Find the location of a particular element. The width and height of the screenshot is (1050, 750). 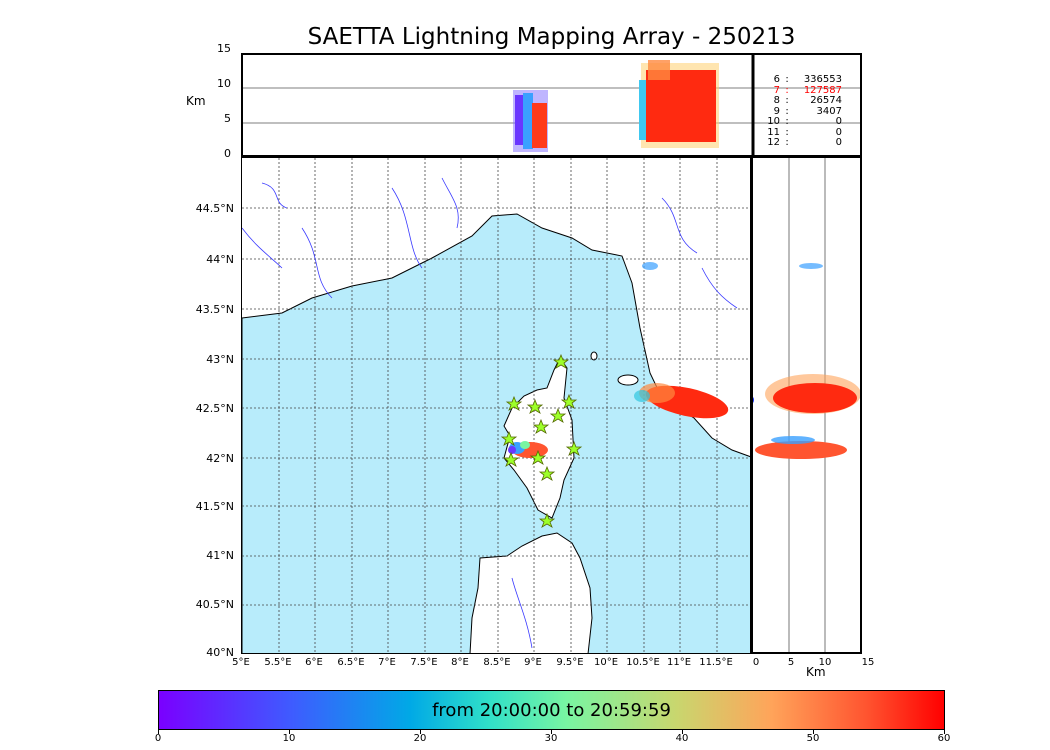

lon-tick: 8°E is located at coordinates (460, 662).